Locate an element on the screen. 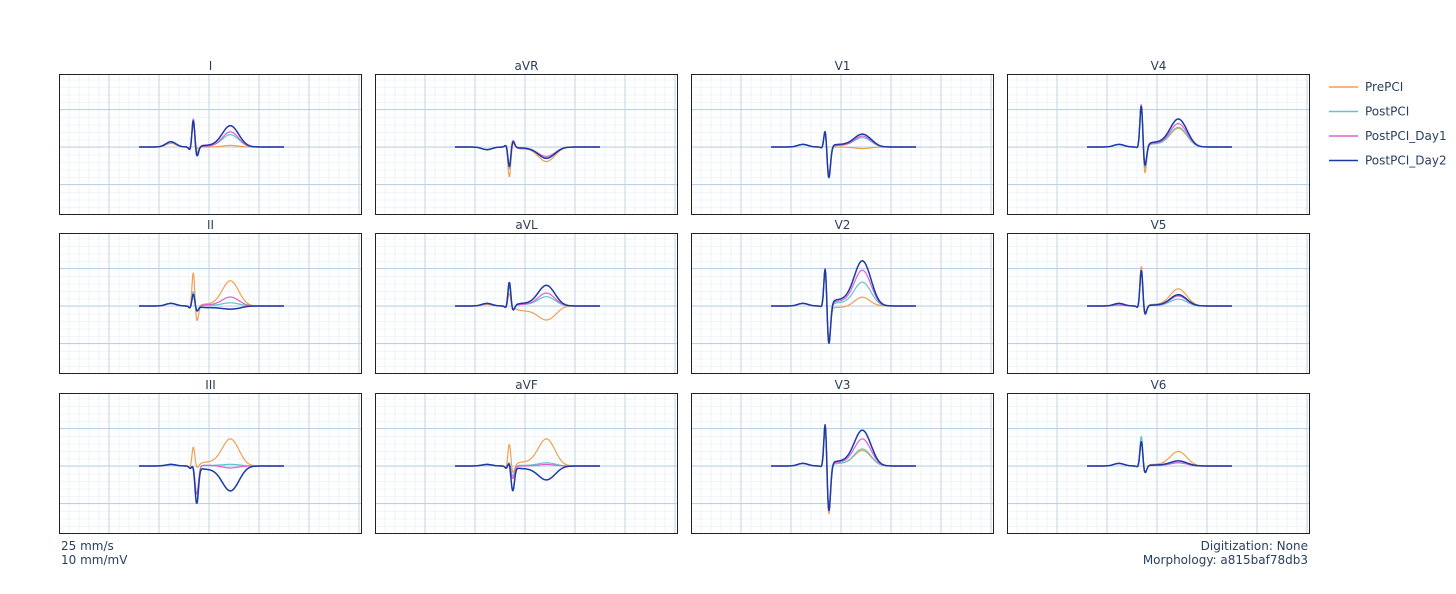 The width and height of the screenshot is (1456, 594). lead-title-iii: III is located at coordinates (210, 385).